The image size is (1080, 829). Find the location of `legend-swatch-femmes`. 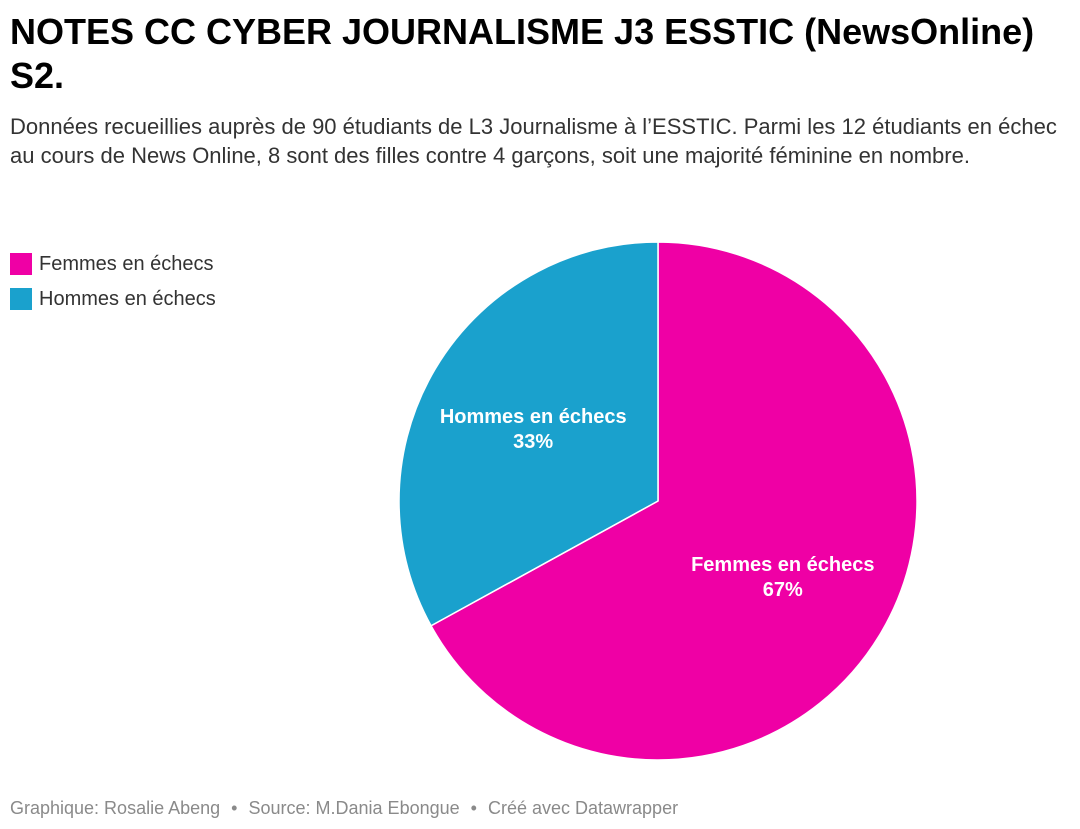

legend-swatch-femmes is located at coordinates (21, 264).